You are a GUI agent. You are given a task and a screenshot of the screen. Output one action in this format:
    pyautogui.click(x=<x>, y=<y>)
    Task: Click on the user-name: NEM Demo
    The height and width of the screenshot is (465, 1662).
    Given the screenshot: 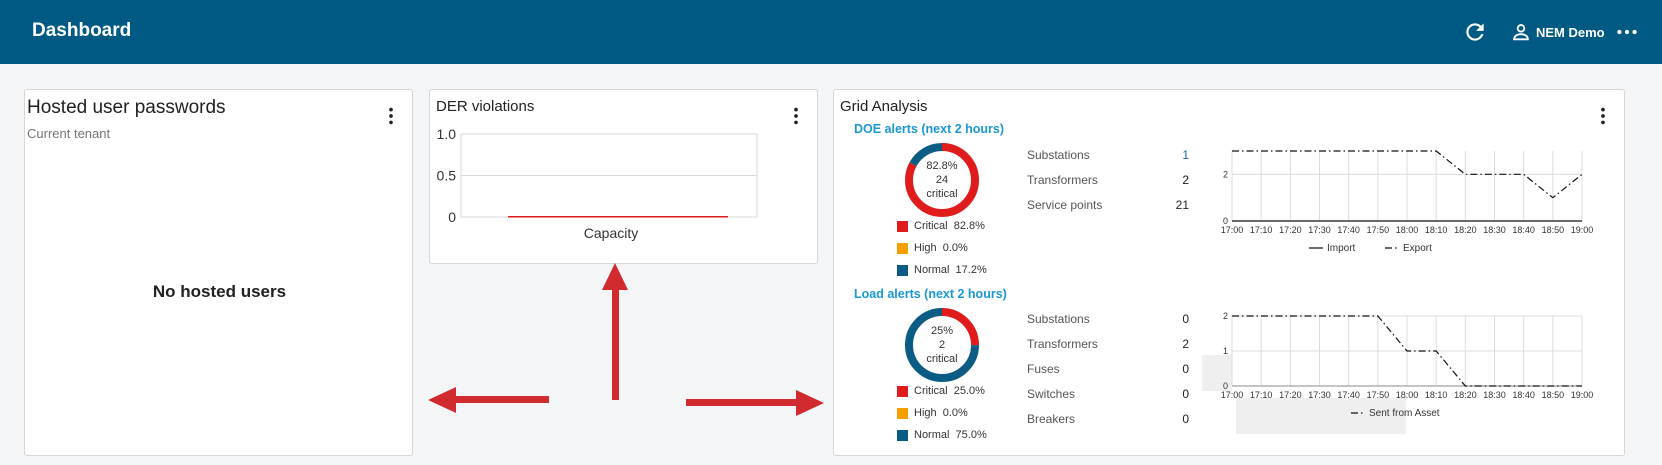 What is the action you would take?
    pyautogui.click(x=1570, y=32)
    